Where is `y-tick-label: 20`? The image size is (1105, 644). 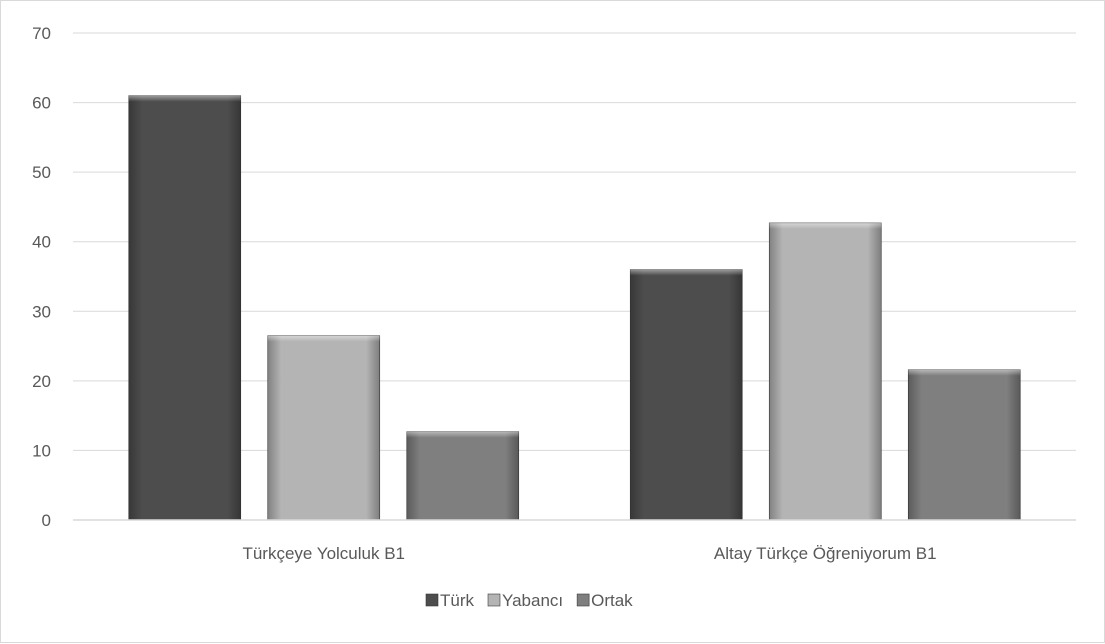 y-tick-label: 20 is located at coordinates (41, 381).